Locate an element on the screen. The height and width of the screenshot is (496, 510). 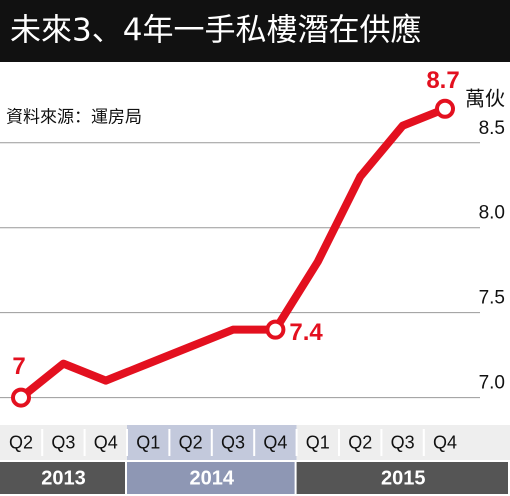
y-tick-label: 7.5 is located at coordinates (492, 298).